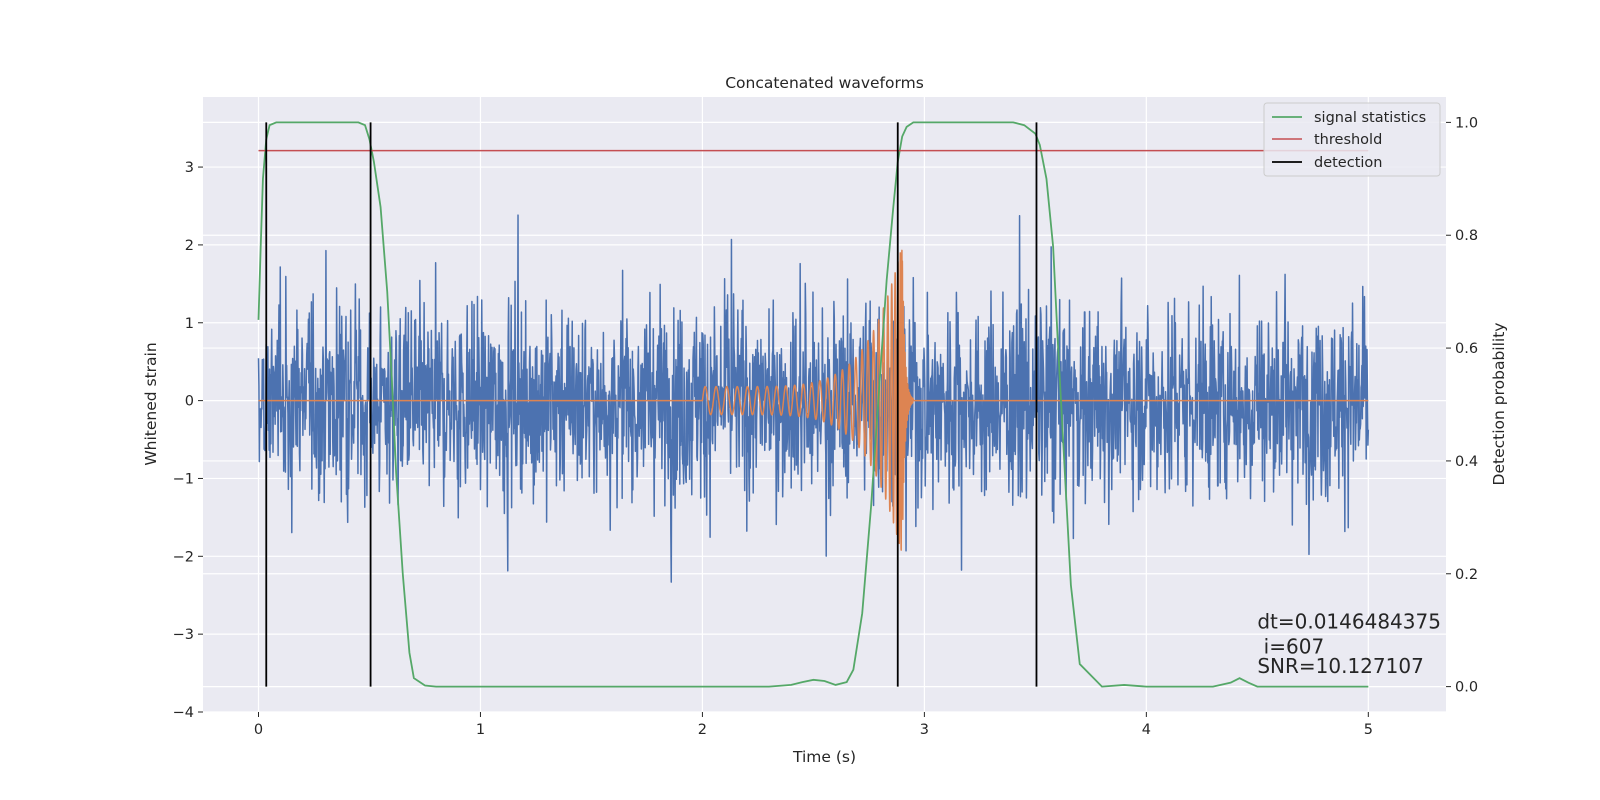 The width and height of the screenshot is (1600, 800). What do you see at coordinates (480, 730) in the screenshot?
I see `x-tick-label-1: 1` at bounding box center [480, 730].